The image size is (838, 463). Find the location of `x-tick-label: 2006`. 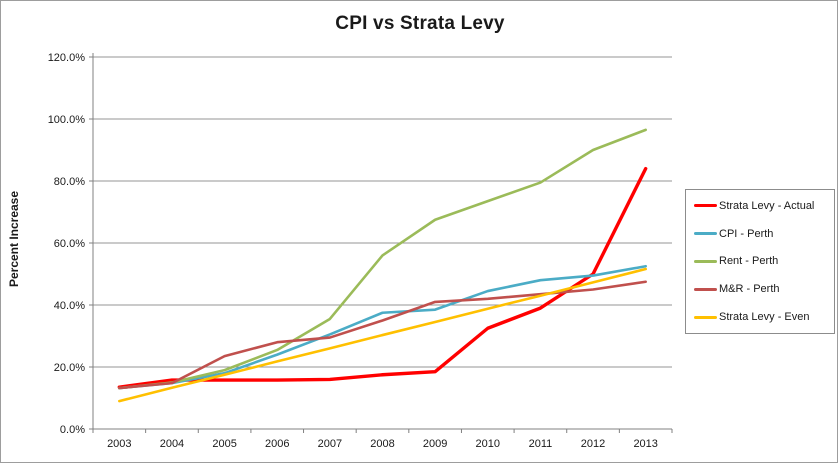

x-tick-label: 2006 is located at coordinates (277, 444).